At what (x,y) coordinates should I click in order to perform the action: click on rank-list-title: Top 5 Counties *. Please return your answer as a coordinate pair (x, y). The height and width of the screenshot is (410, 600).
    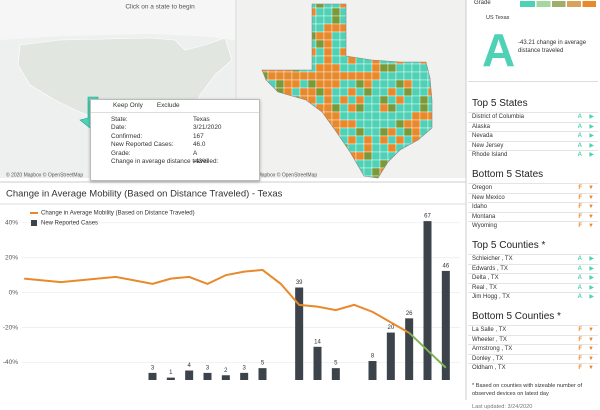
    Looking at the image, I should click on (509, 245).